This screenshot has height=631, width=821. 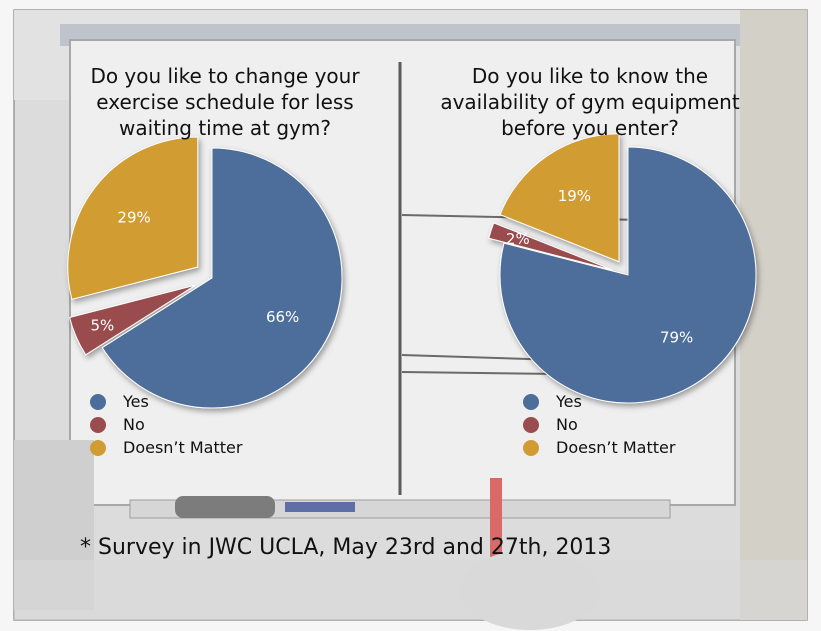 I want to click on pie-label-doesn-t-matter: 19%, so click(x=574, y=196).